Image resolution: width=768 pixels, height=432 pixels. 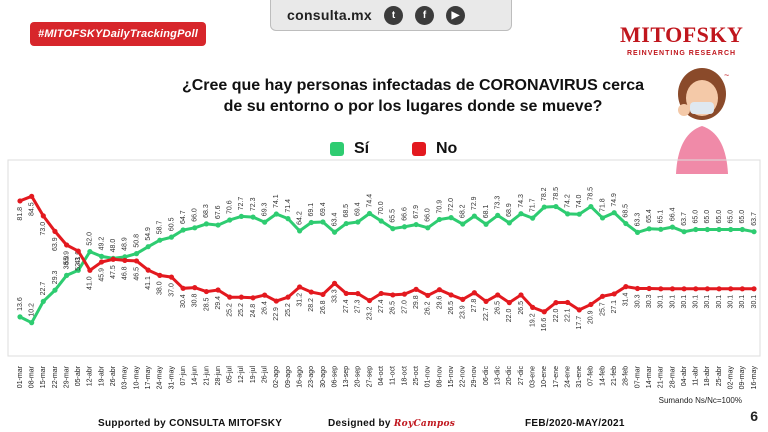 I want to click on data-label-si: 65.0, so click(x=696, y=217).